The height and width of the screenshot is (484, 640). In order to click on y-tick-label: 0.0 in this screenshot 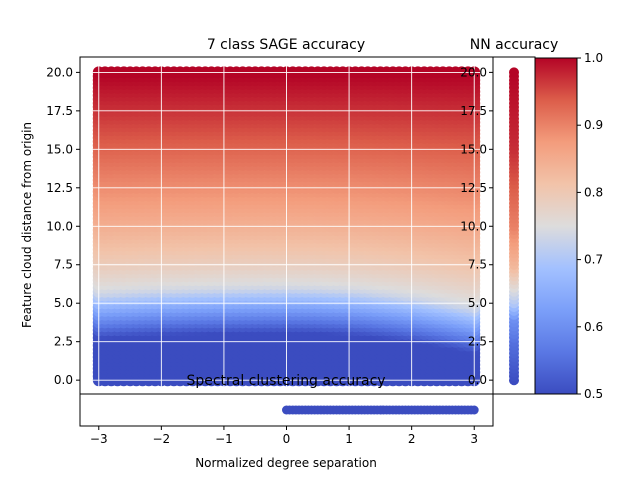, I will do `click(63, 380)`.